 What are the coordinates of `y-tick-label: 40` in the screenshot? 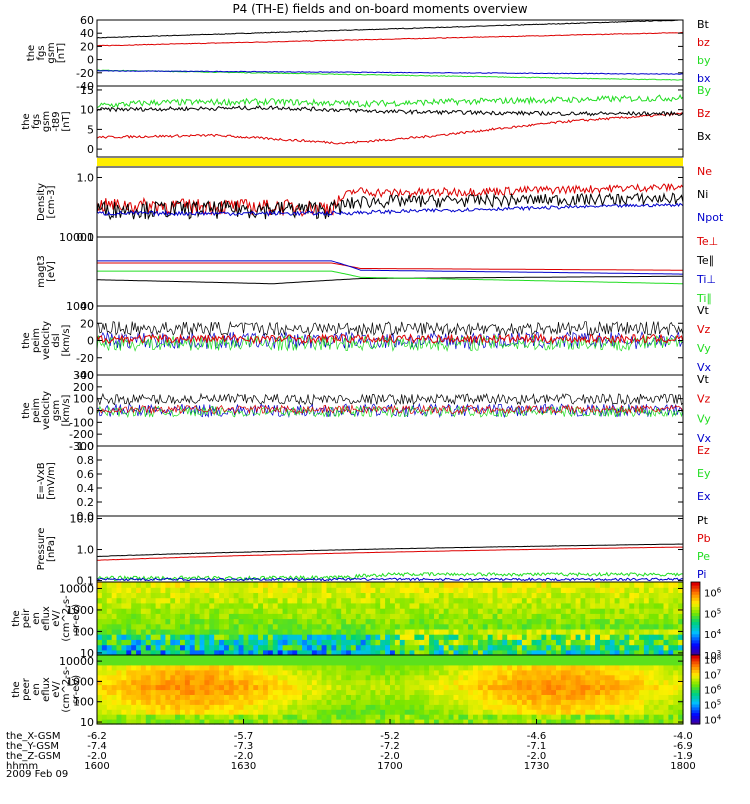 It's located at (87, 306).